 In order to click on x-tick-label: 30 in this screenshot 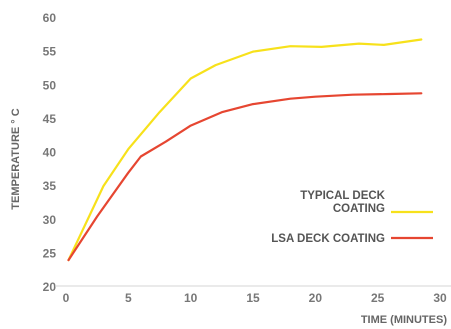, I will do `click(440, 298)`.